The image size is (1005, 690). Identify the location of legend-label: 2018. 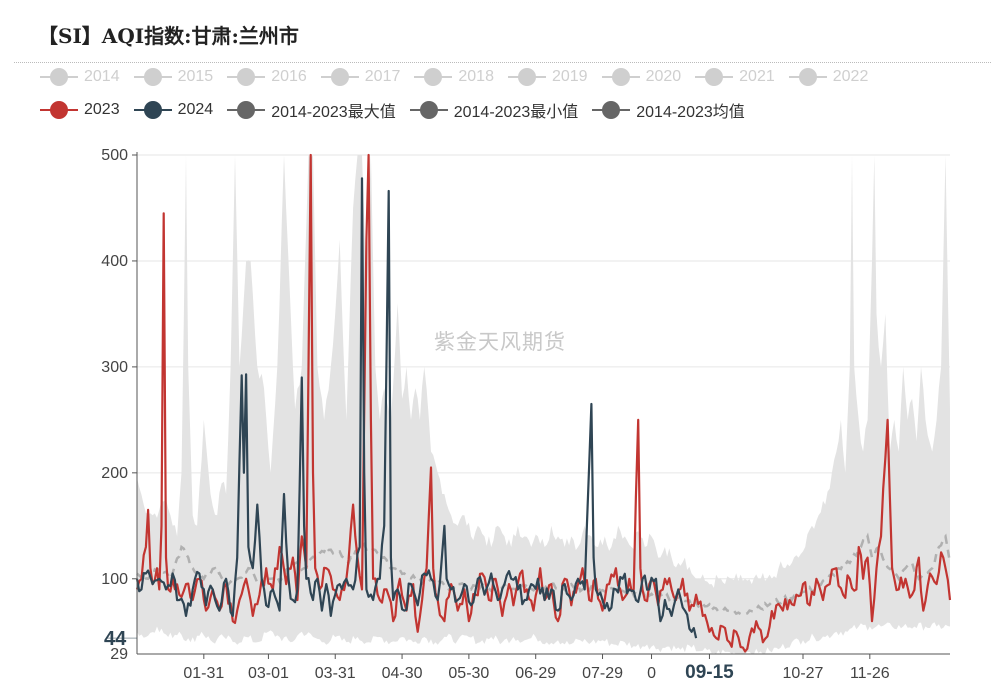
(476, 76).